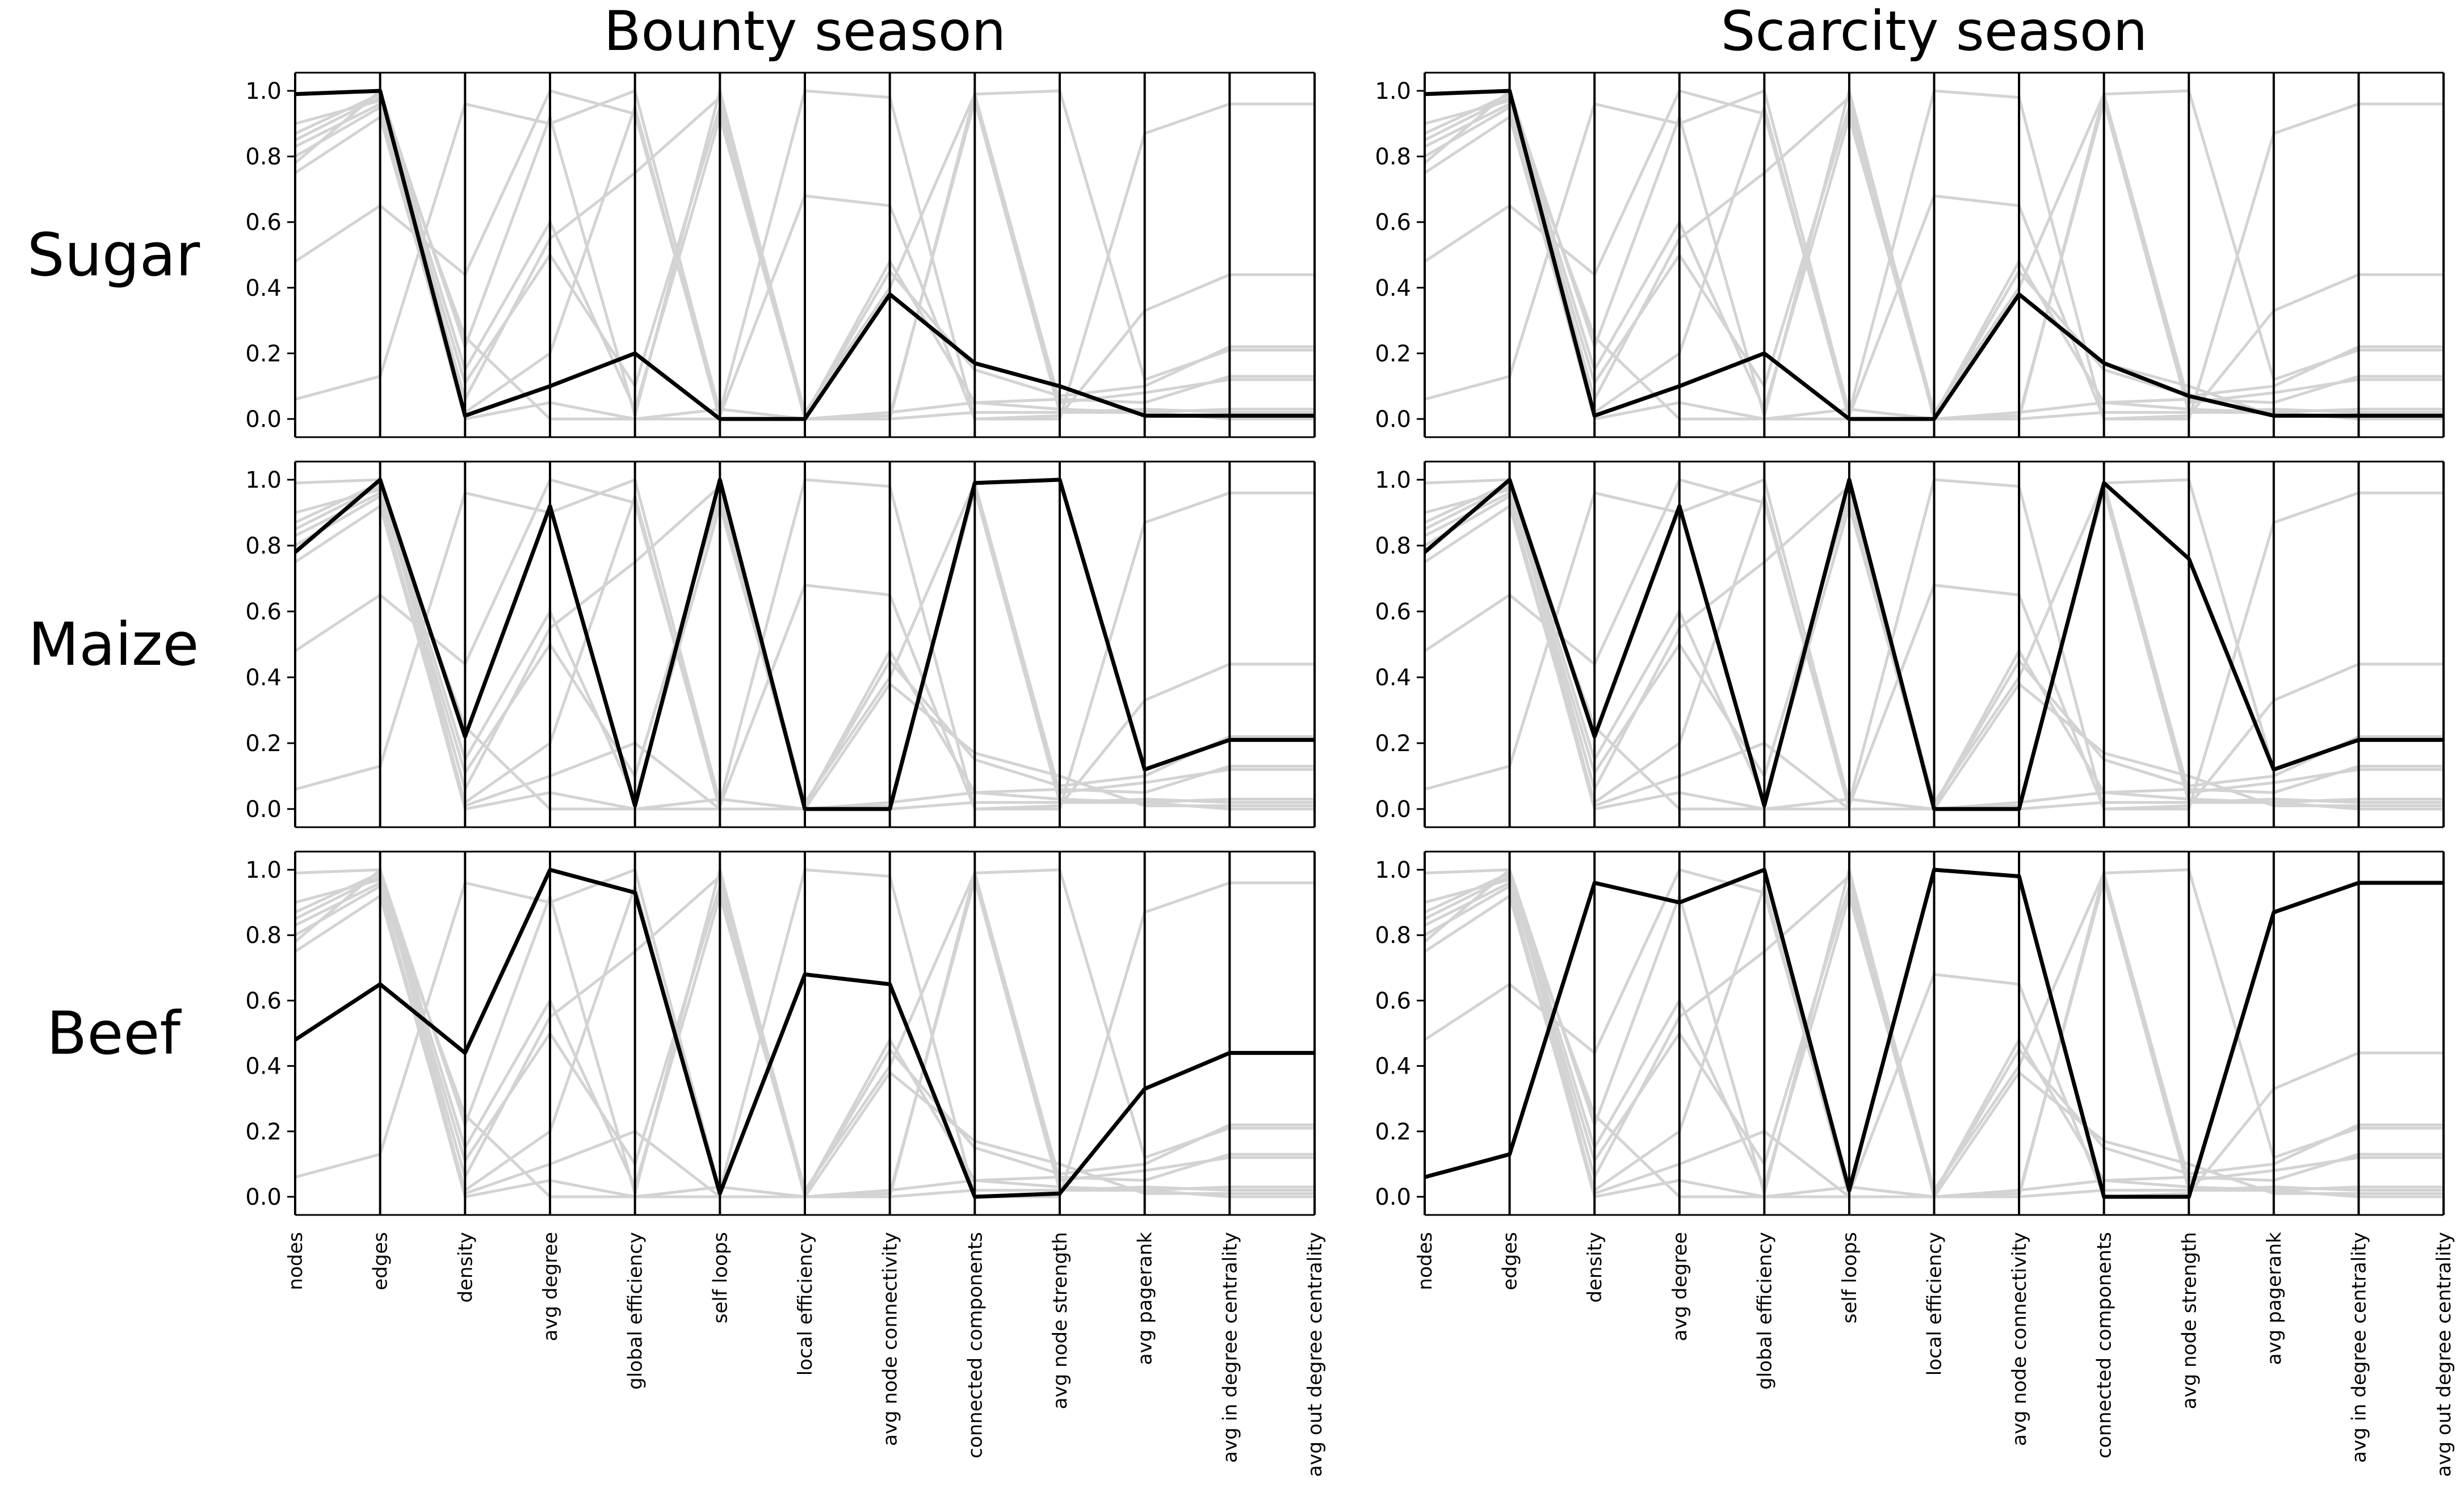  I want to click on panel-maize-bounty-season: 0.0 0.2 0.4 0.6 0.8 1.0, so click(780, 645).